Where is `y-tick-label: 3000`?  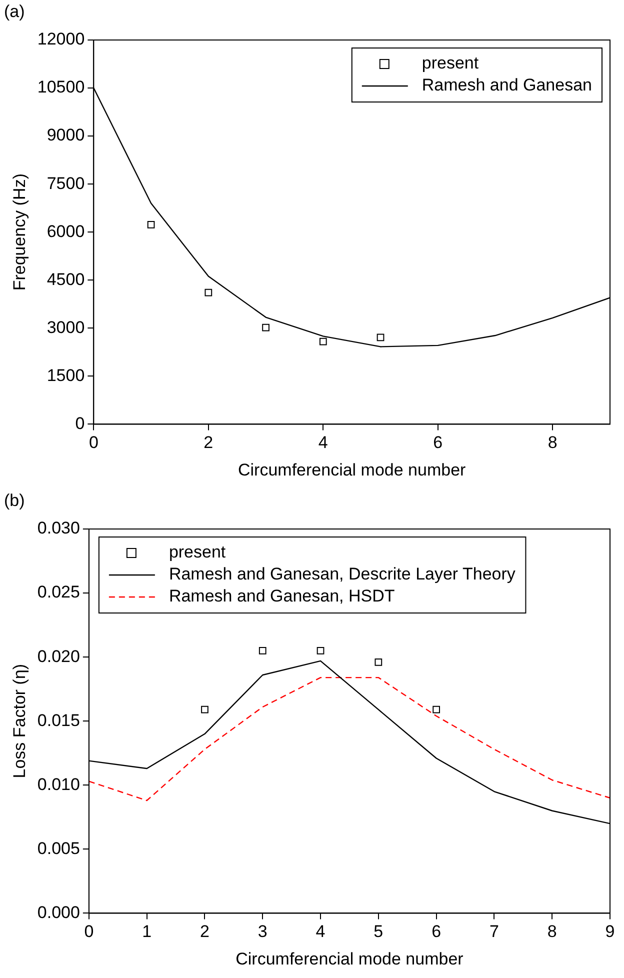 y-tick-label: 3000 is located at coordinates (65, 327).